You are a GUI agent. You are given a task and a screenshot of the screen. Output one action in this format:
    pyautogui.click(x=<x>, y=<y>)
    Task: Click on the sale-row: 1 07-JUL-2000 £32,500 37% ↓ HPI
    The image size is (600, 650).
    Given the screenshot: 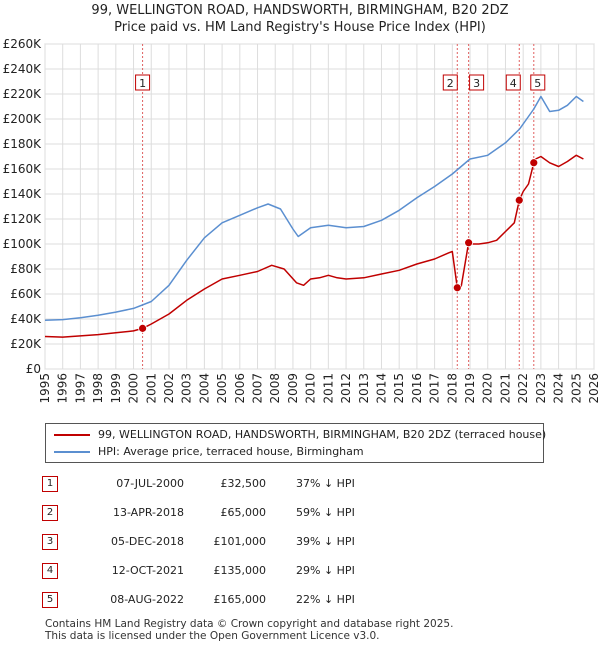 What is the action you would take?
    pyautogui.click(x=300, y=484)
    